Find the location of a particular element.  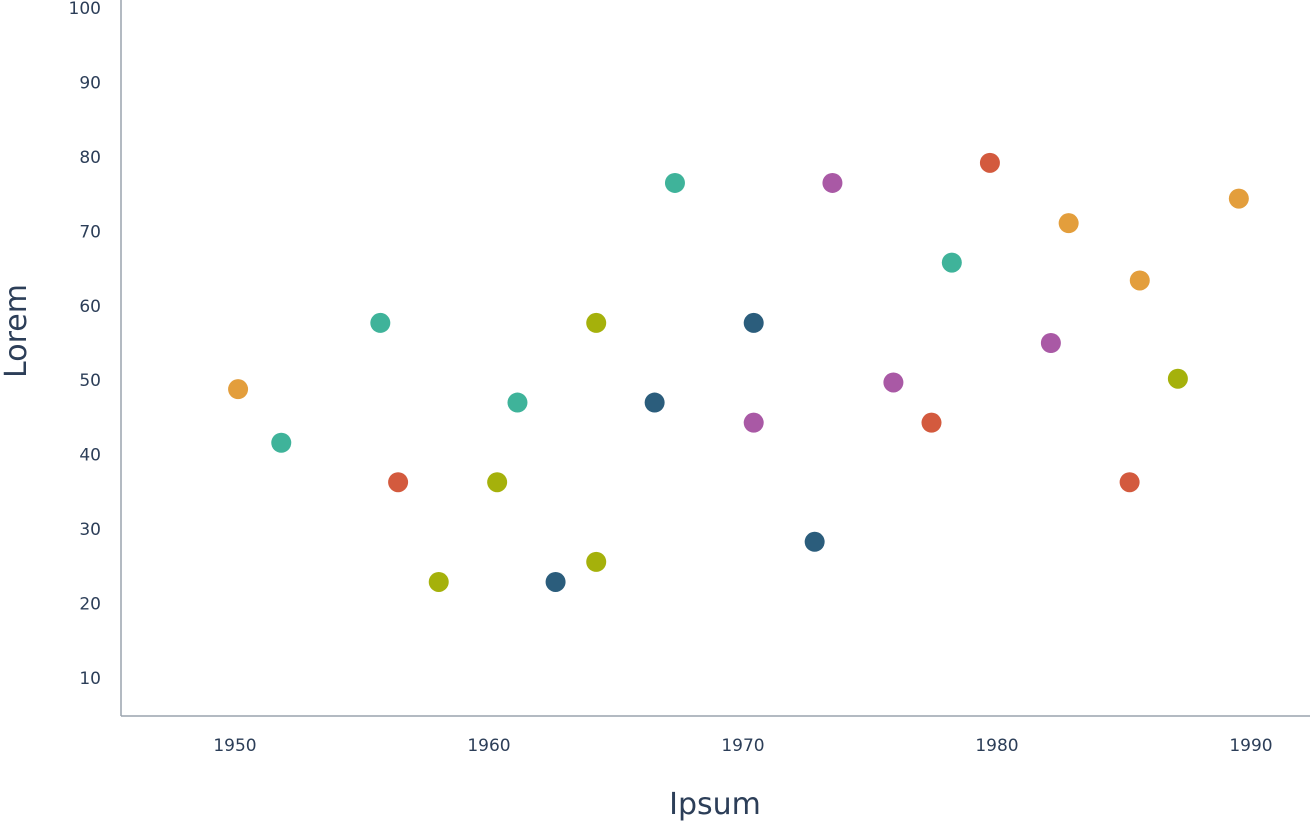

x-tick-label: 1970 is located at coordinates (742, 746).